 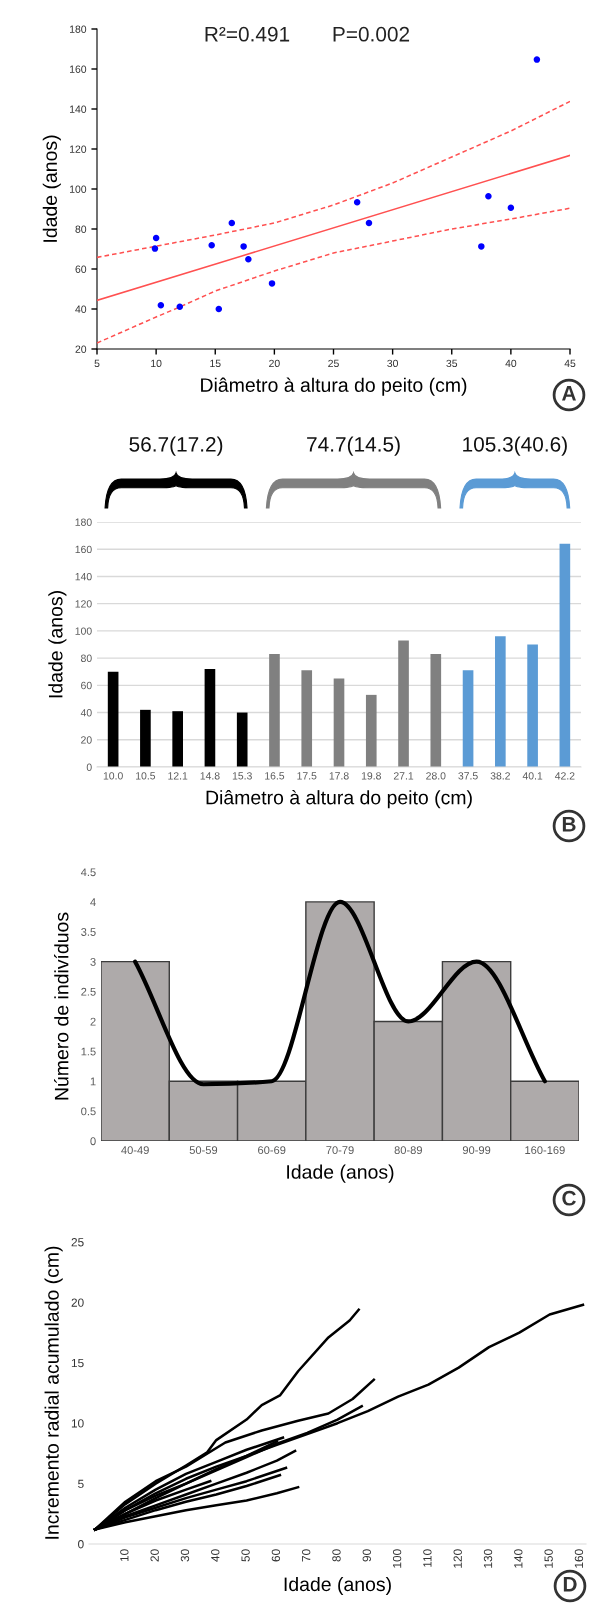 I want to click on text: 74.7(14.5), so click(x=353, y=446).